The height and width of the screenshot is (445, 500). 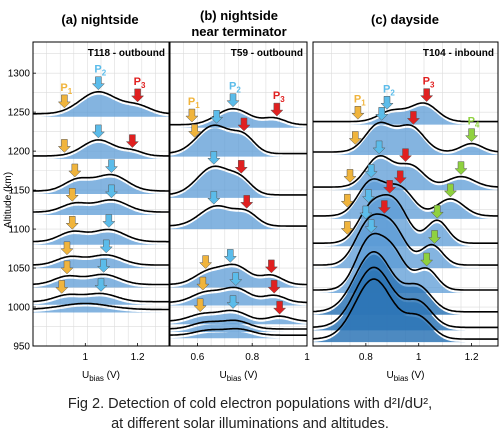 I want to click on y-tick-label: 1050, so click(x=19, y=269).